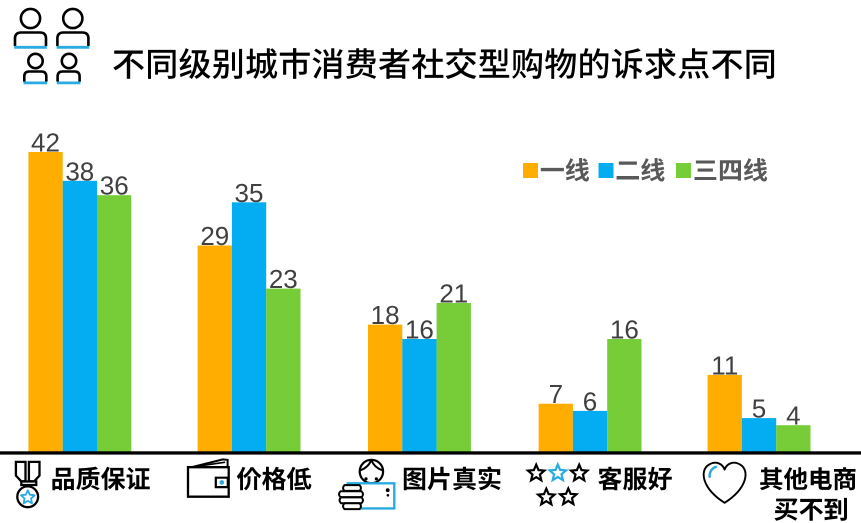 This screenshot has width=861, height=523. What do you see at coordinates (590, 401) in the screenshot?
I see `svg-text: 6` at bounding box center [590, 401].